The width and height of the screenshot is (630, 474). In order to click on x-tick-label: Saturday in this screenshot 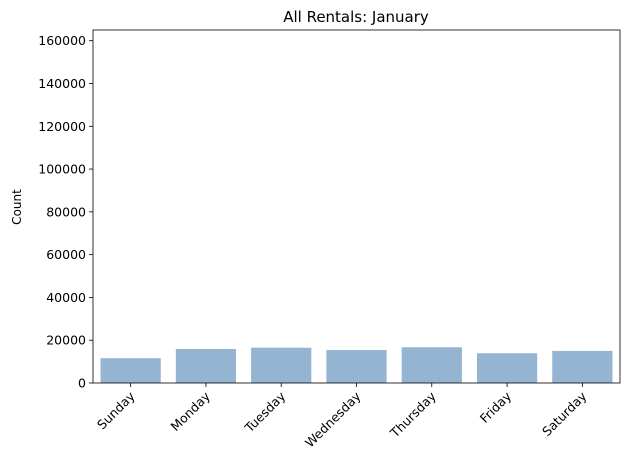, I will do `click(564, 413)`.